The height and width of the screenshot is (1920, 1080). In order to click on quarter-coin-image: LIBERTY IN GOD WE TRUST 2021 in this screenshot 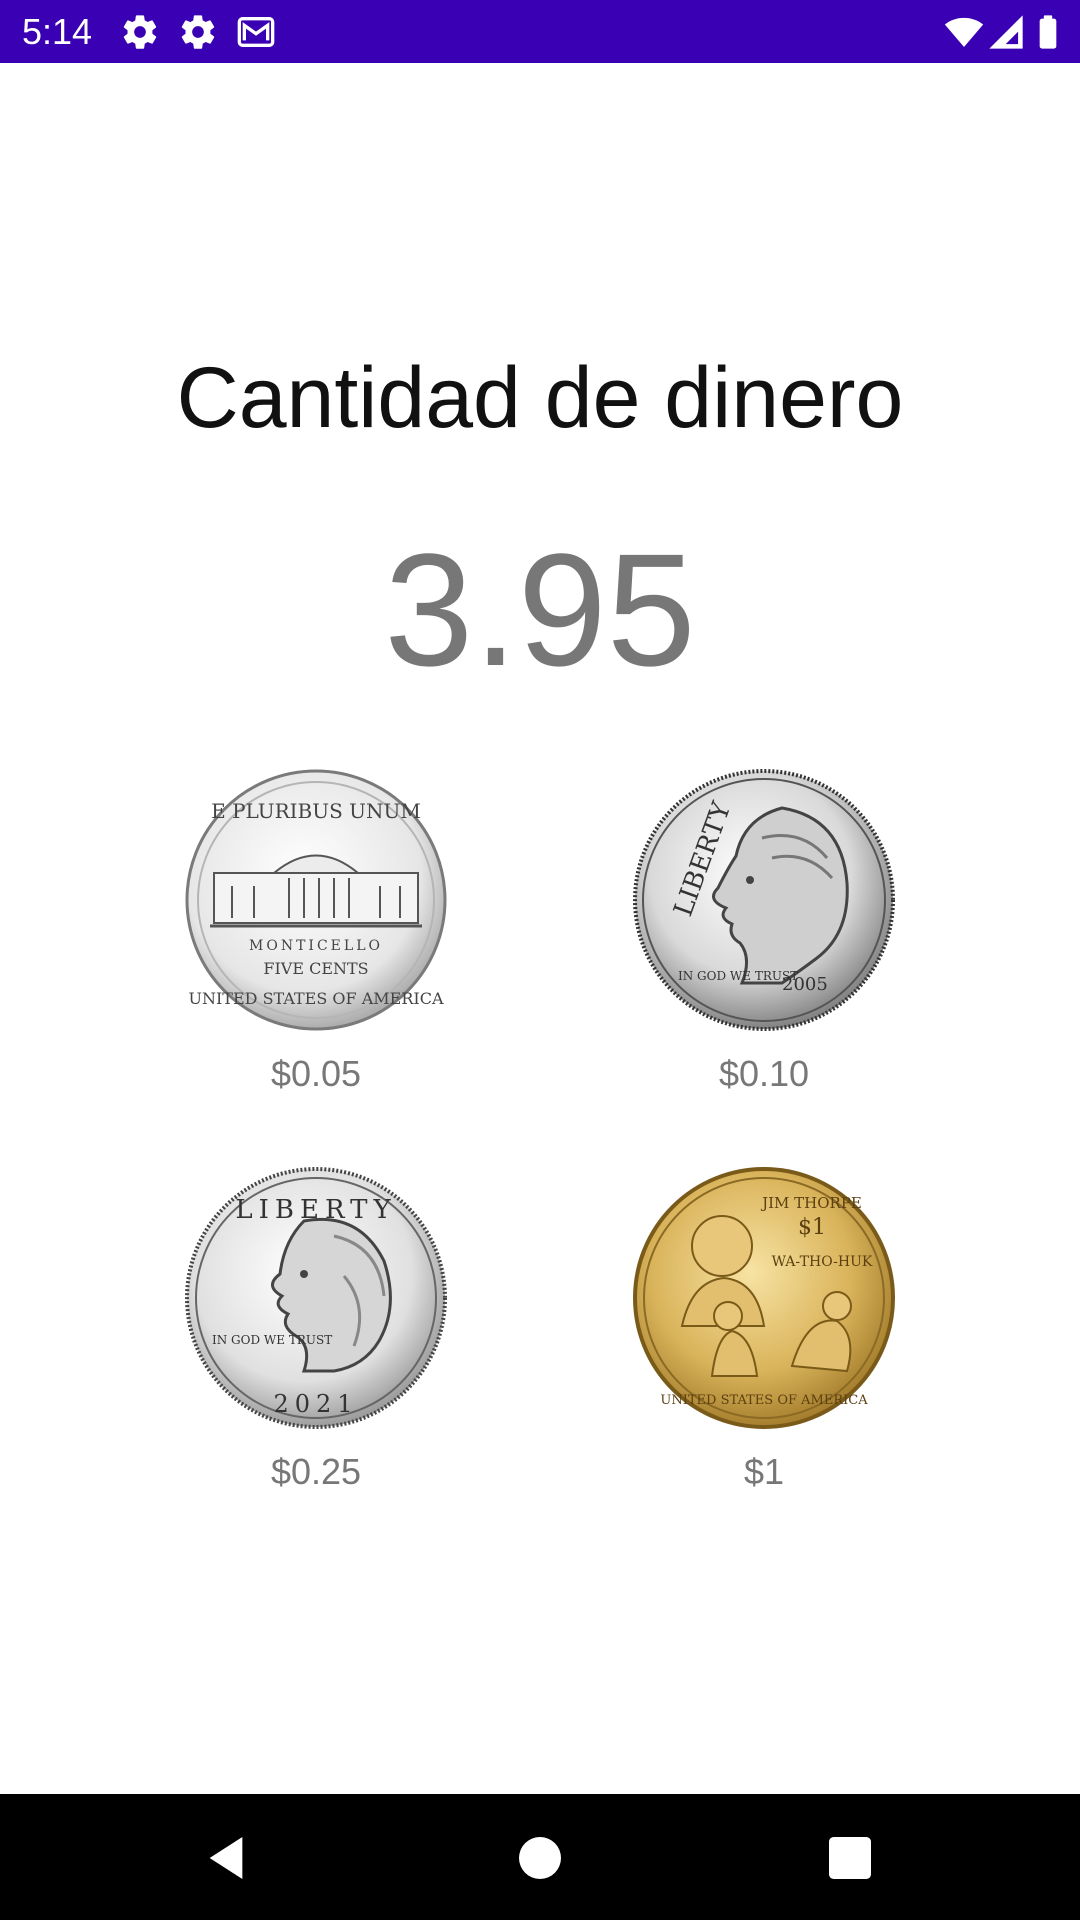, I will do `click(316, 1298)`.